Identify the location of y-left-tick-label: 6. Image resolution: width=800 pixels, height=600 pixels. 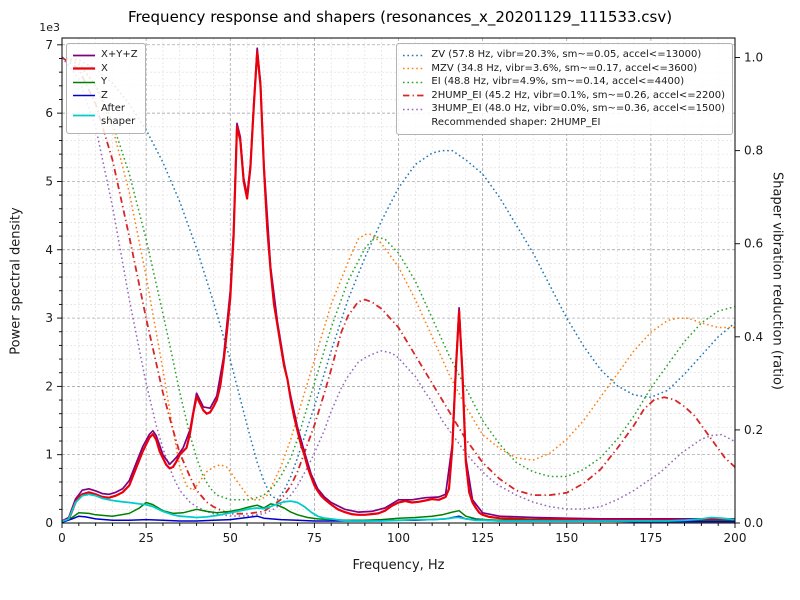
(49, 113).